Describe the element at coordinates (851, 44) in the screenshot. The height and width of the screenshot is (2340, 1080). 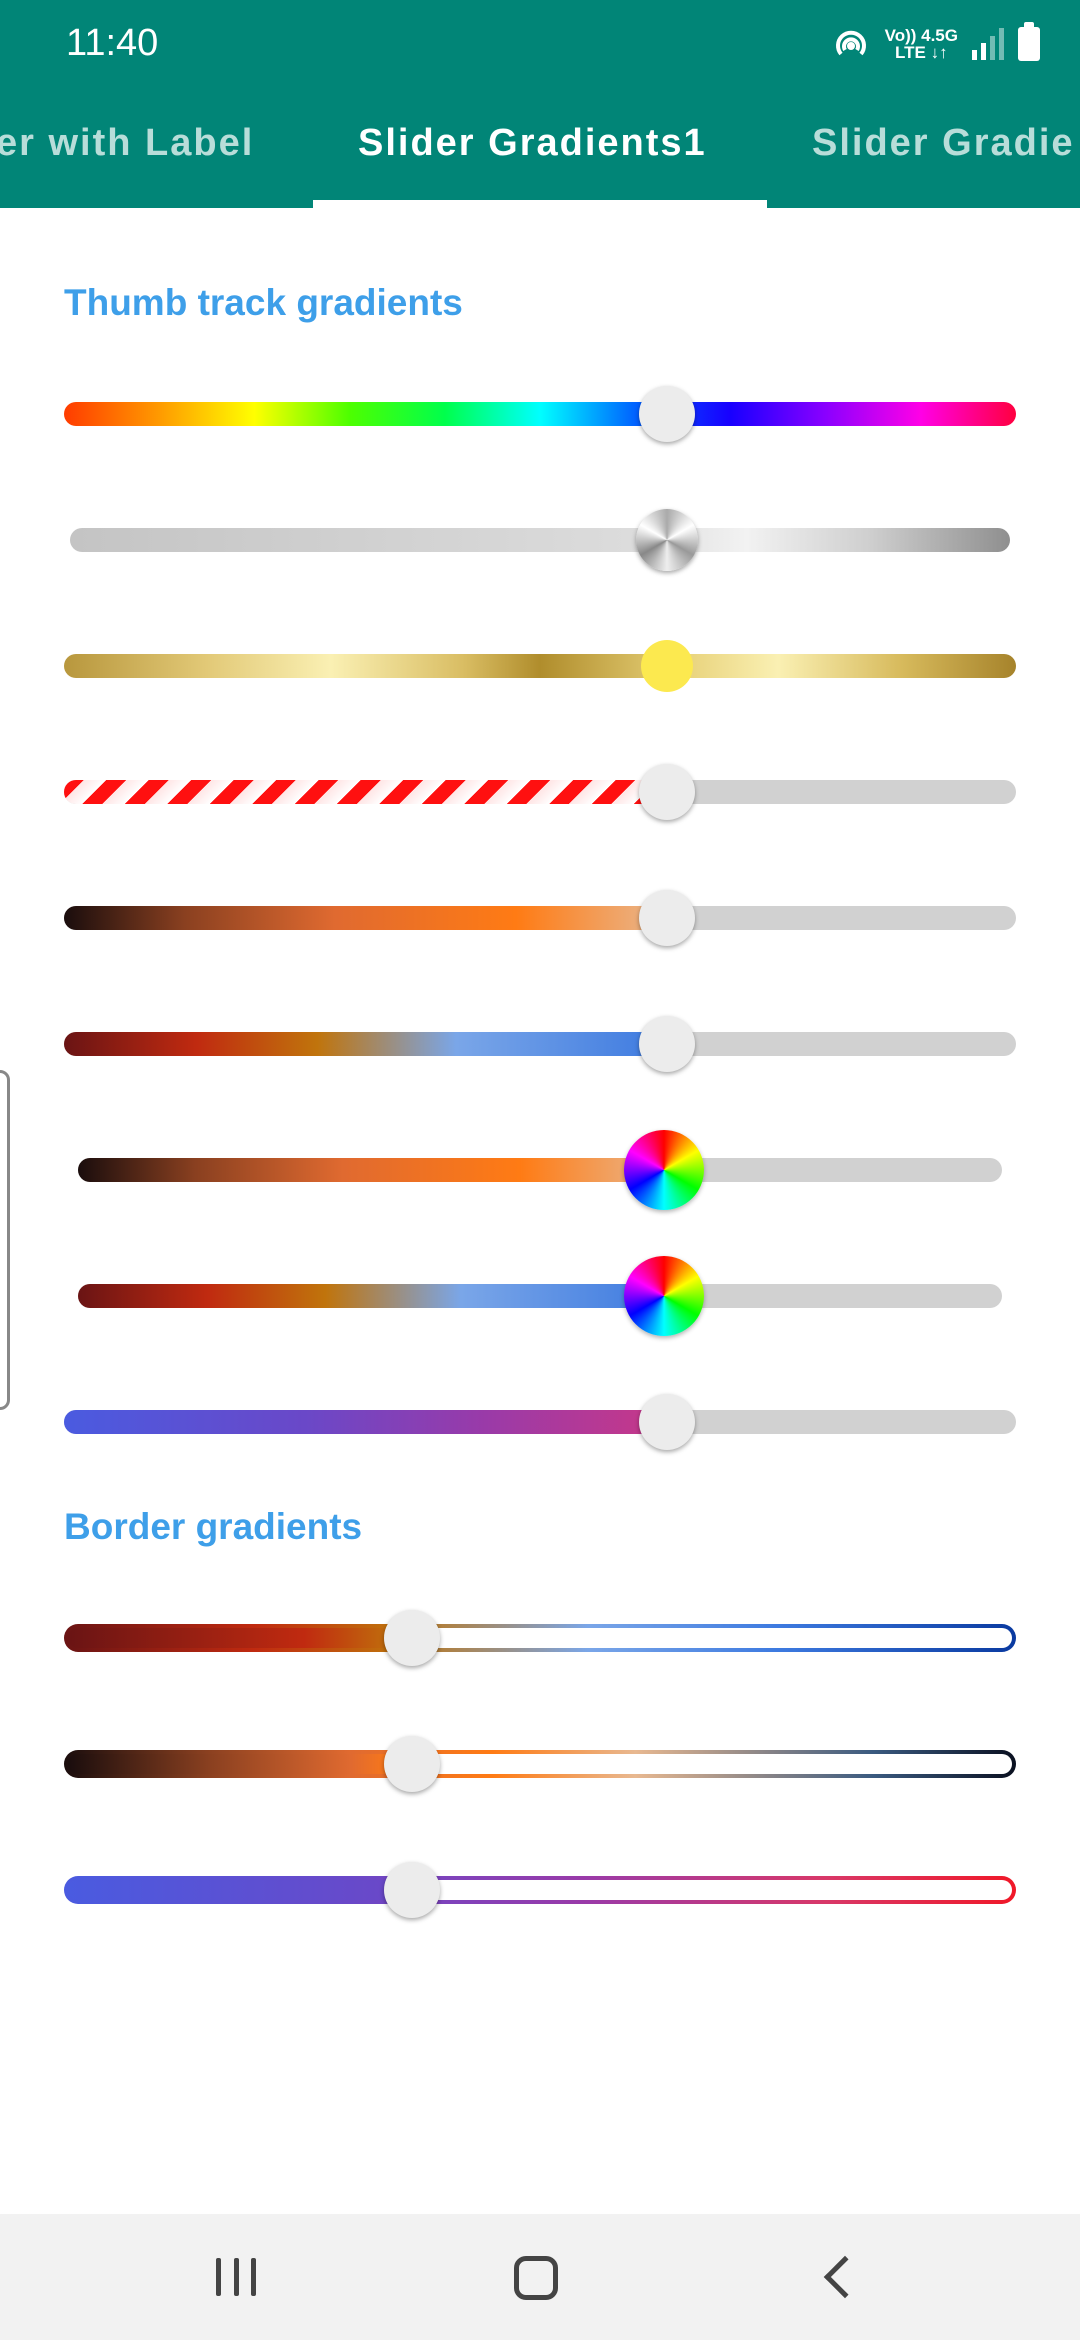
I see `hotspot-icon` at that location.